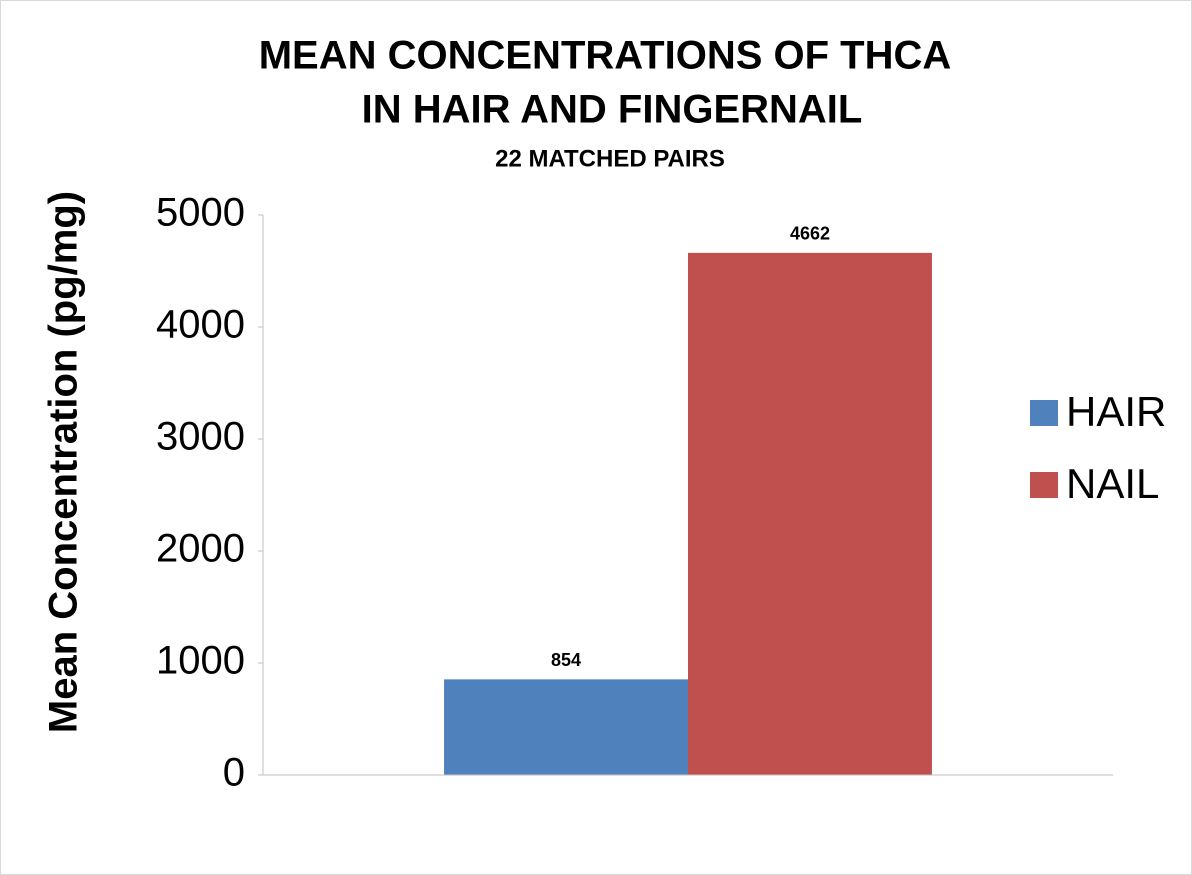 Image resolution: width=1192 pixels, height=875 pixels. I want to click on data-label: 4662, so click(810, 234).